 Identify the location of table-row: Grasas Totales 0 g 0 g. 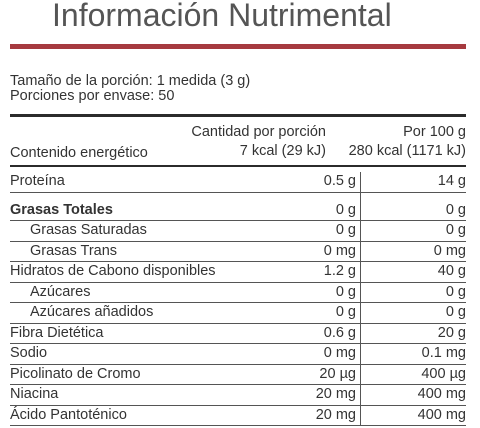
(238, 210).